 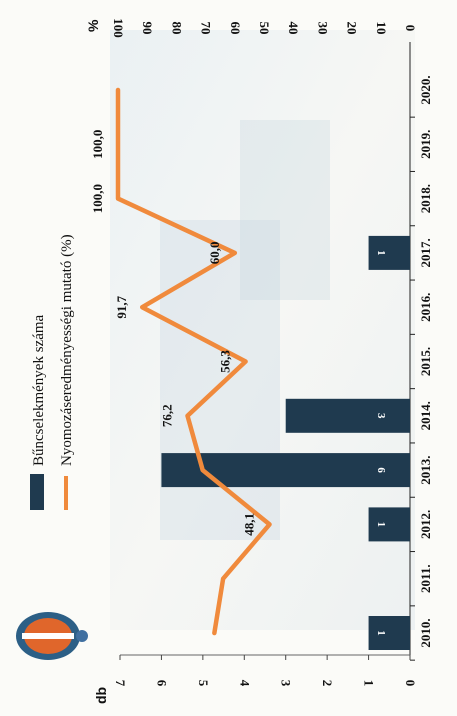 What do you see at coordinates (425, 578) in the screenshot?
I see `year-tick-label: 2011.` at bounding box center [425, 578].